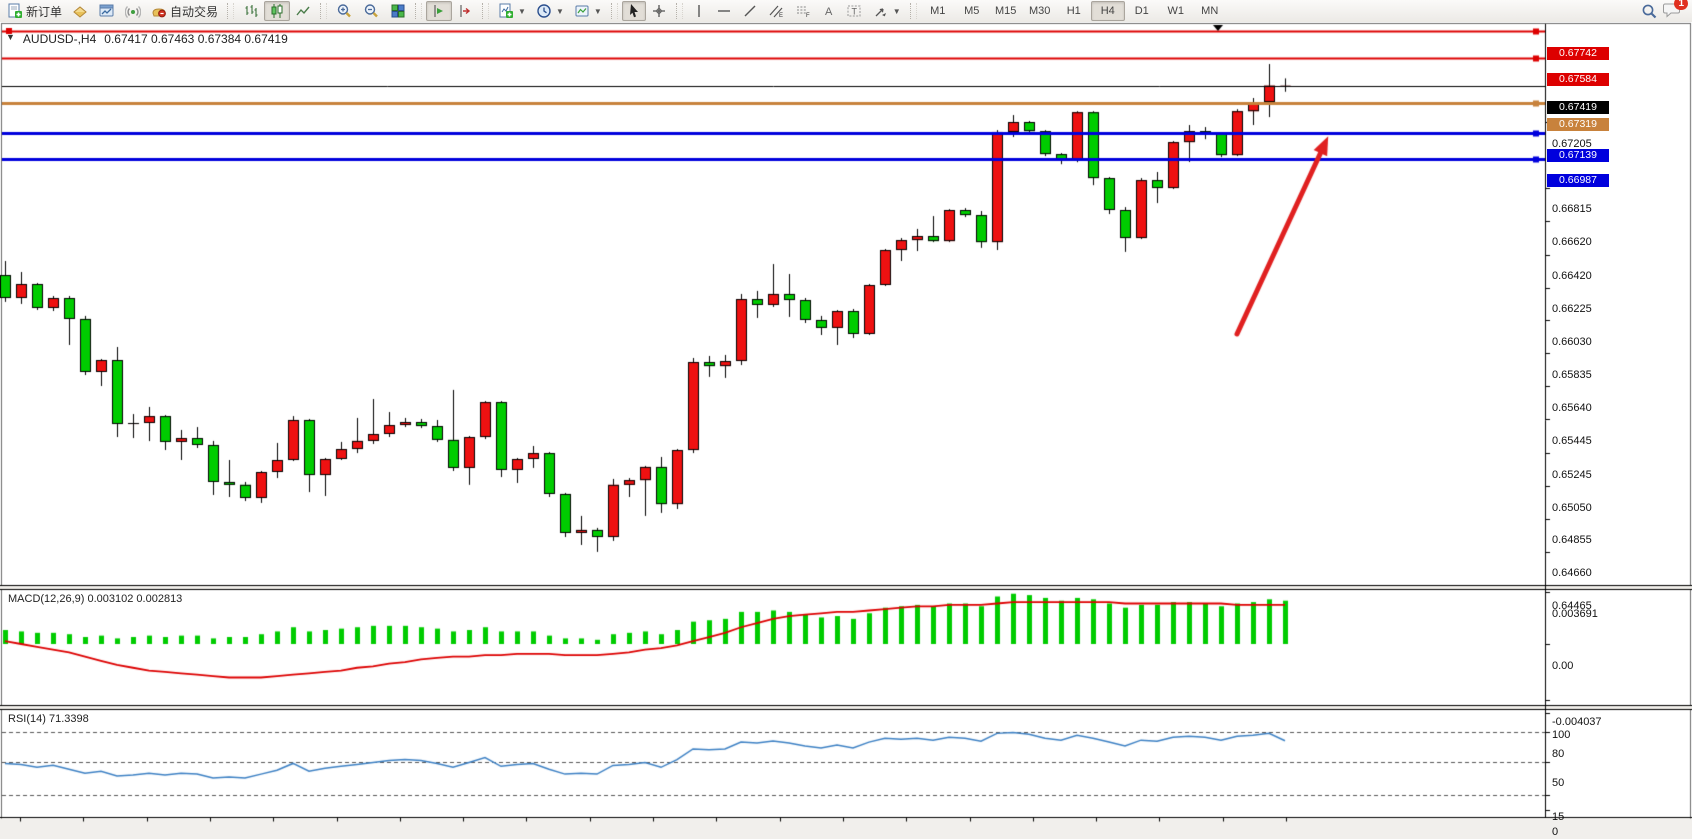 The height and width of the screenshot is (839, 1692). I want to click on zoom-in-button, so click(344, 11).